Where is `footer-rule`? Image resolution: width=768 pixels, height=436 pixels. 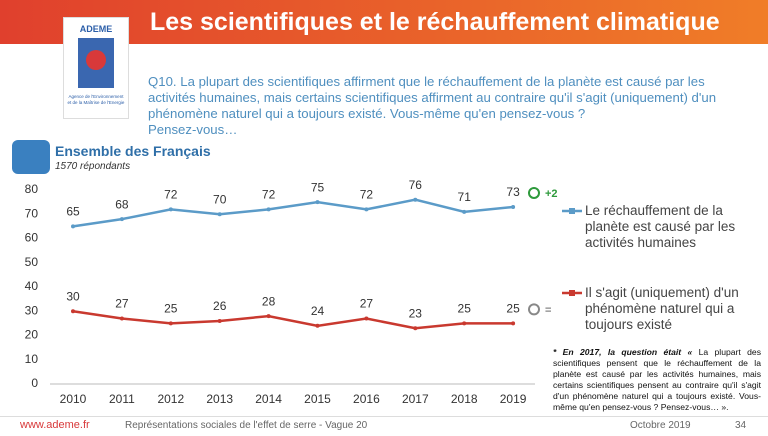 footer-rule is located at coordinates (384, 416).